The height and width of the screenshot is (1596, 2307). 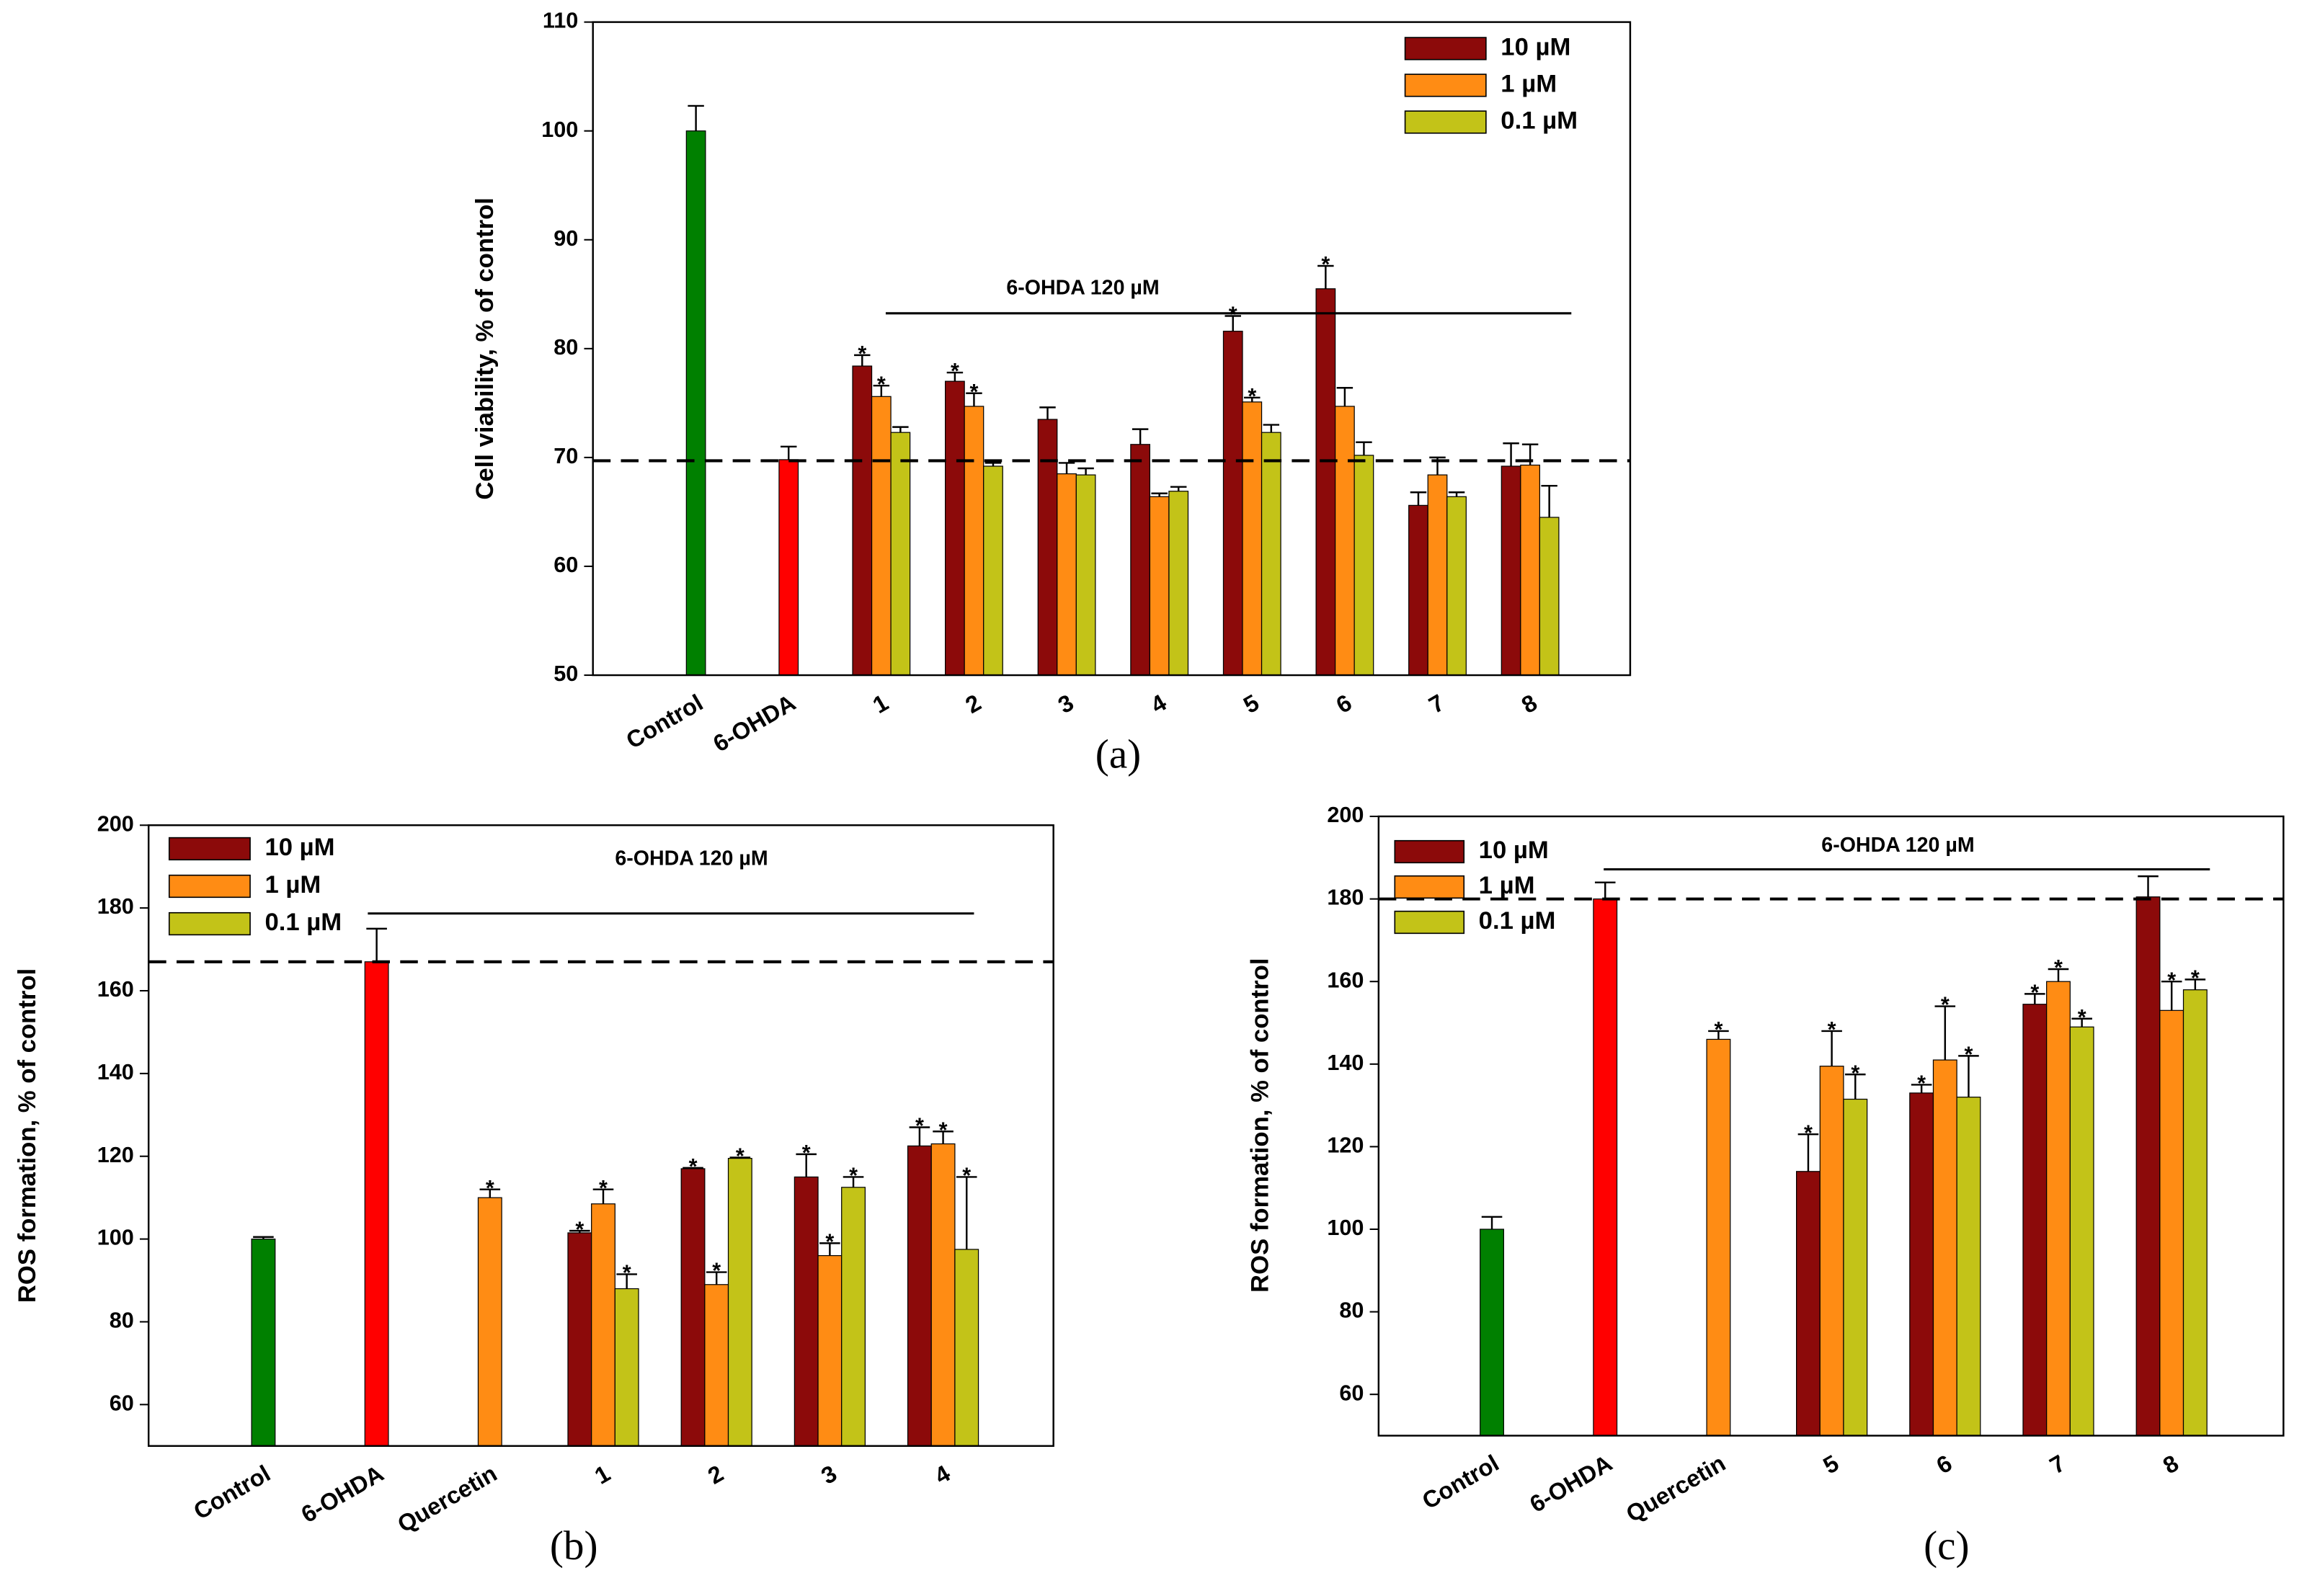 I want to click on y-tick-label: 50, so click(x=566, y=674).